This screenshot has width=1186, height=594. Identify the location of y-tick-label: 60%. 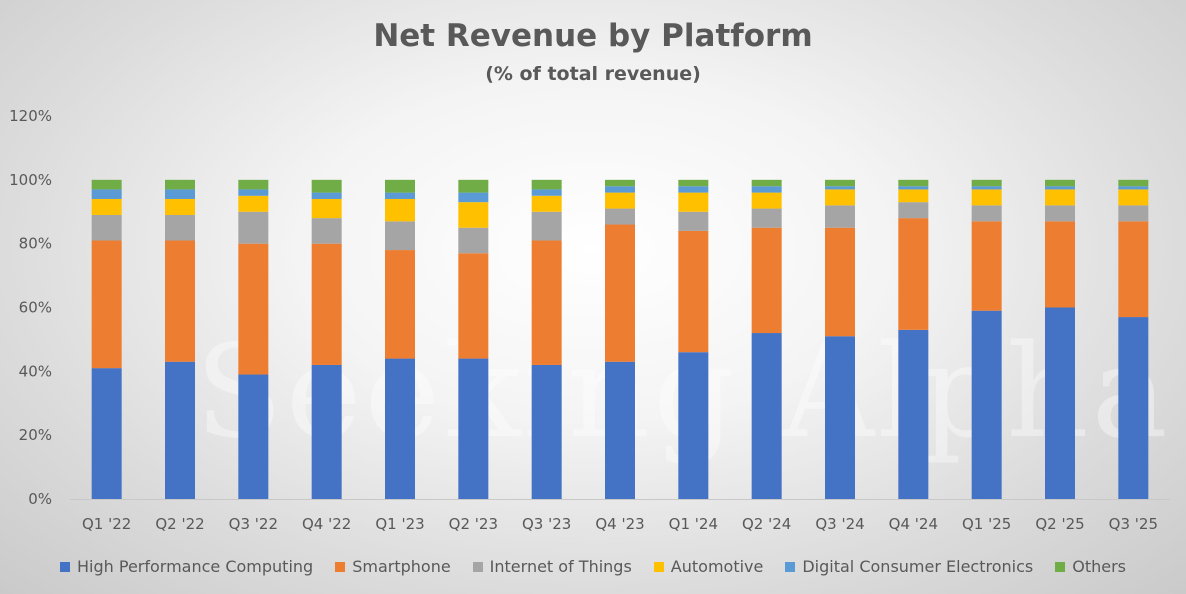
(35, 308).